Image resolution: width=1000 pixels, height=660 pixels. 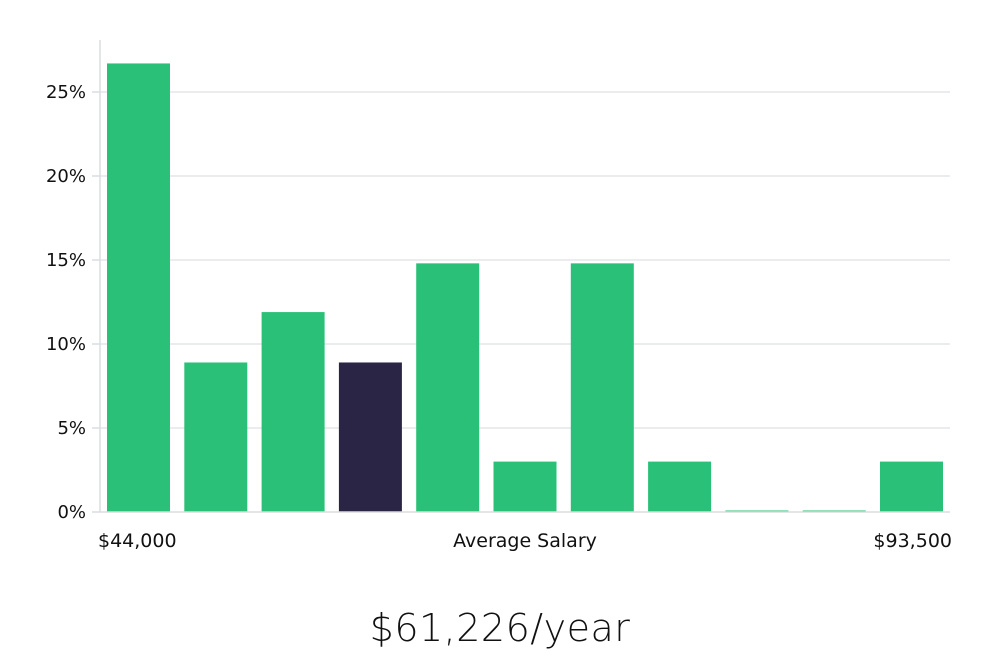 What do you see at coordinates (912, 541) in the screenshot?
I see `x-axis-max-label: $93,500` at bounding box center [912, 541].